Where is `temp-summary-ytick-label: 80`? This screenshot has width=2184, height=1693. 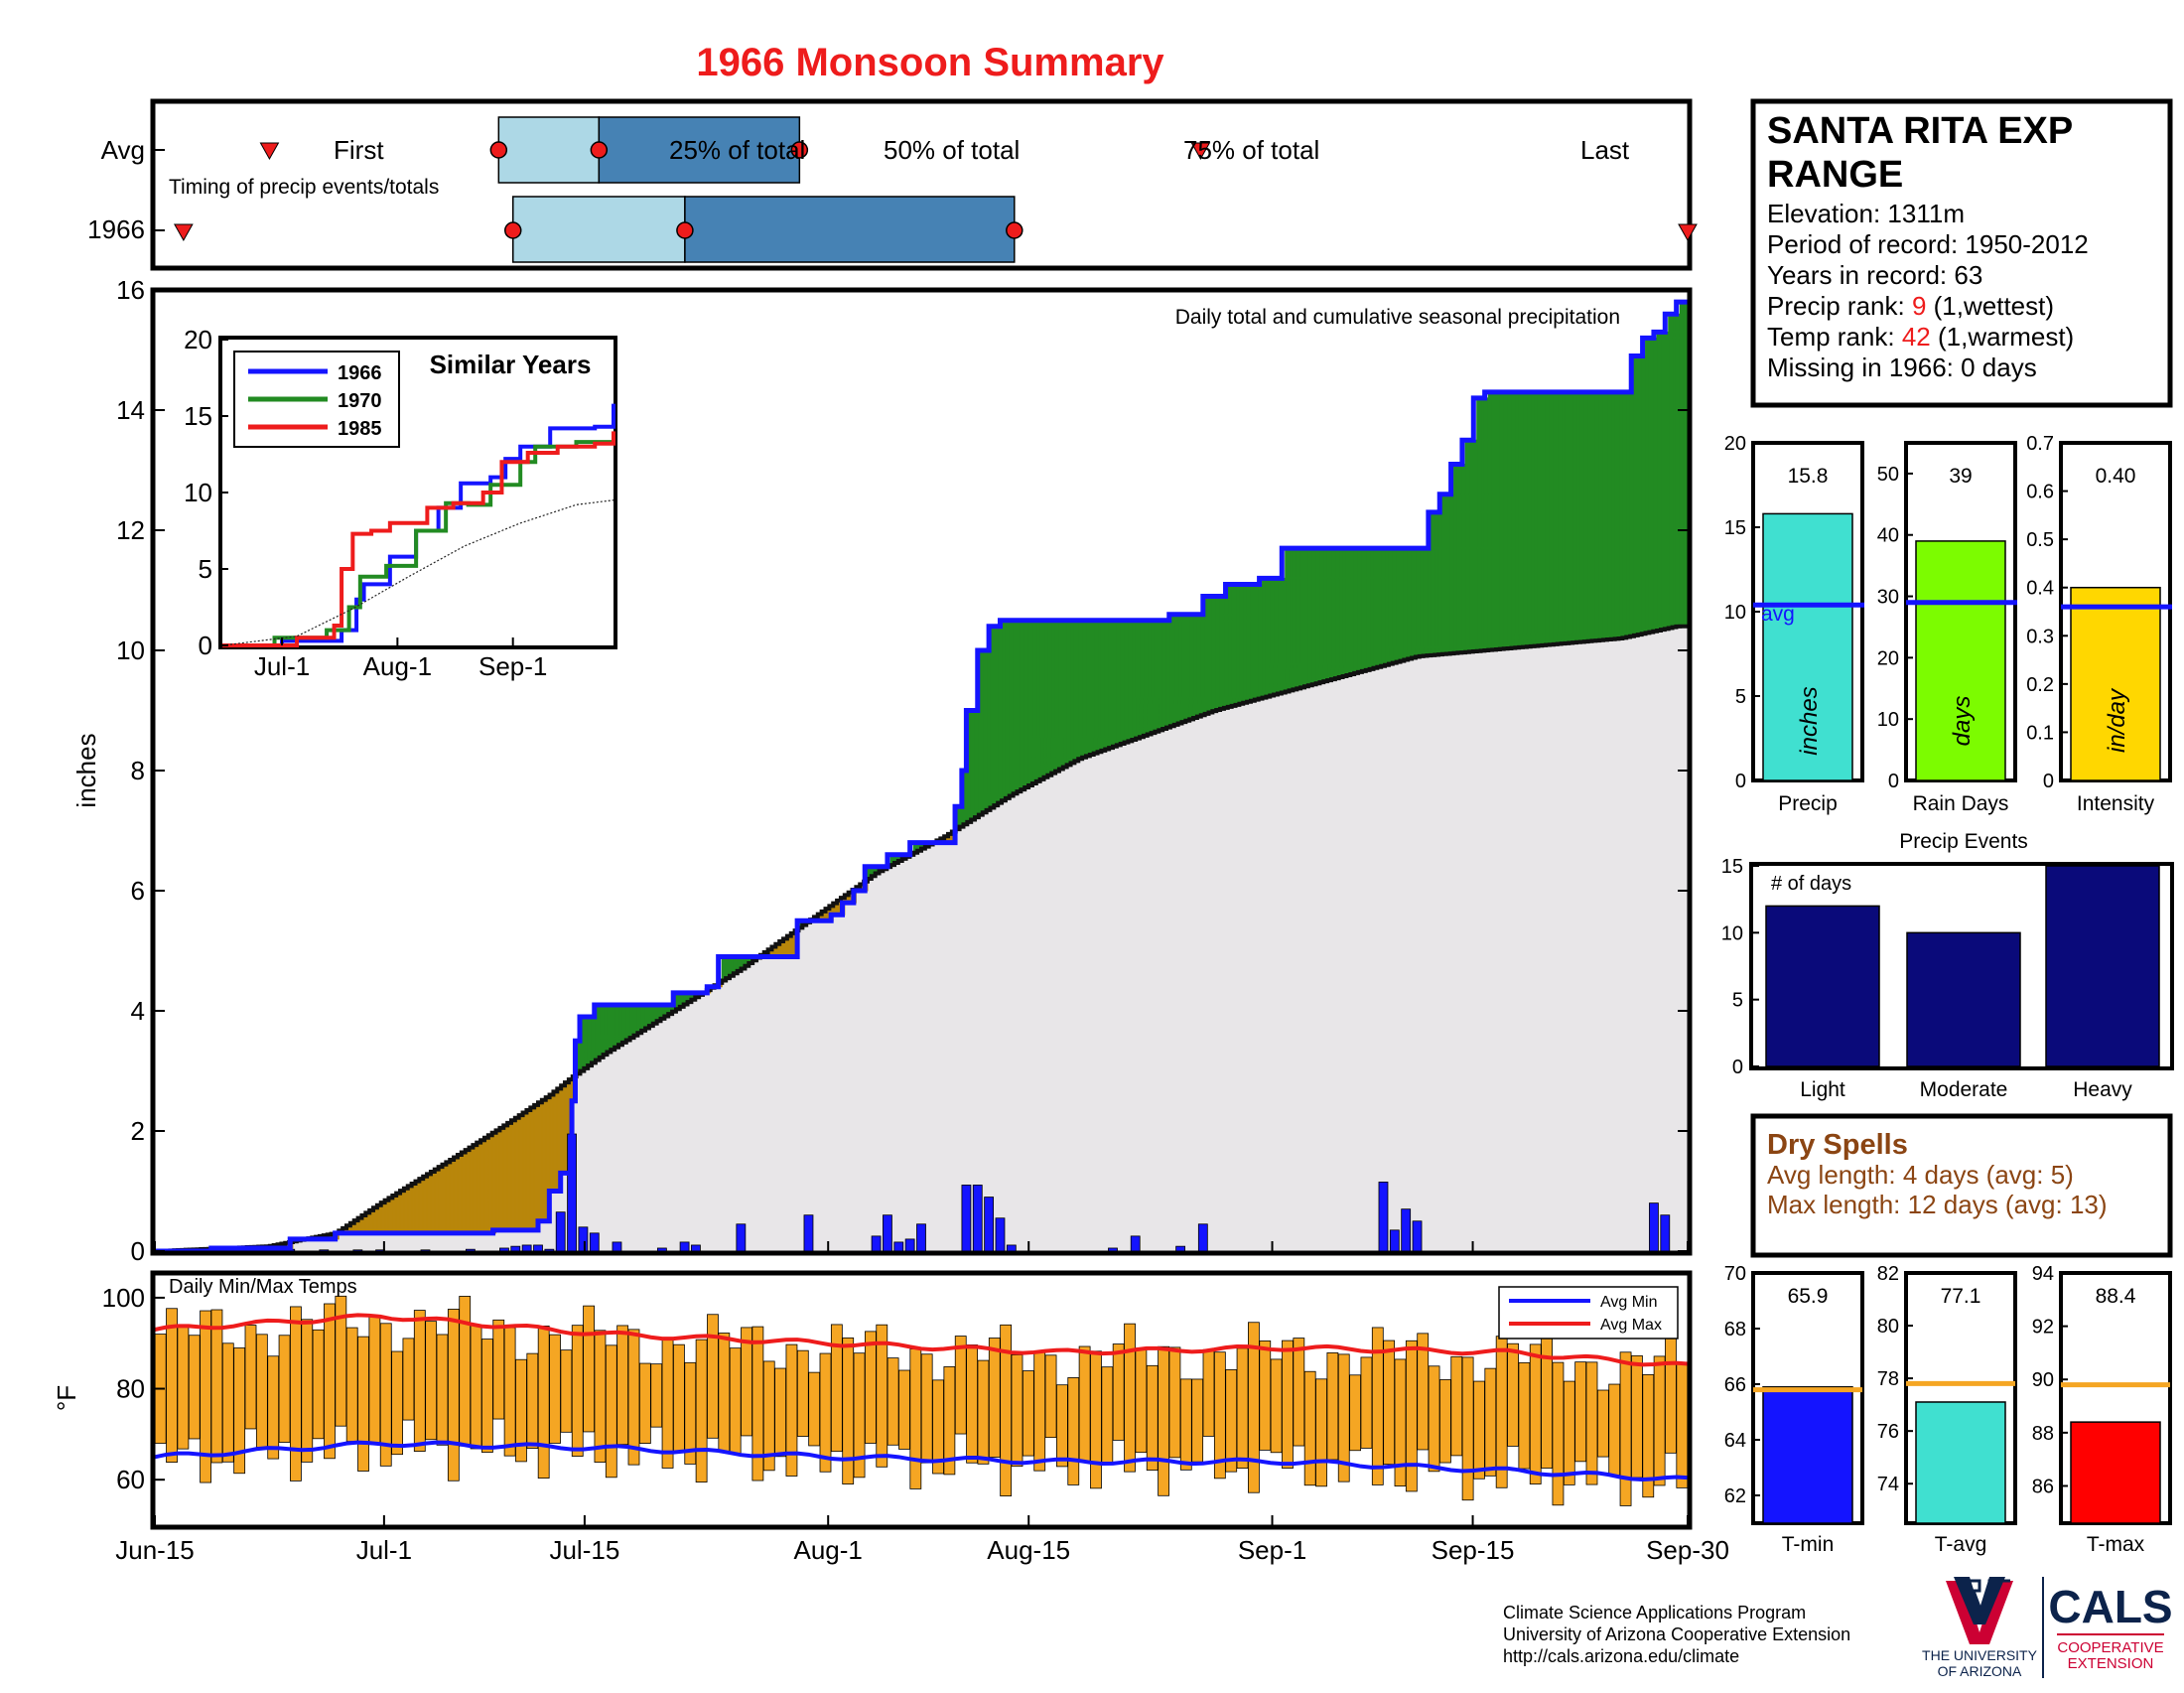 temp-summary-ytick-label: 80 is located at coordinates (1888, 1327).